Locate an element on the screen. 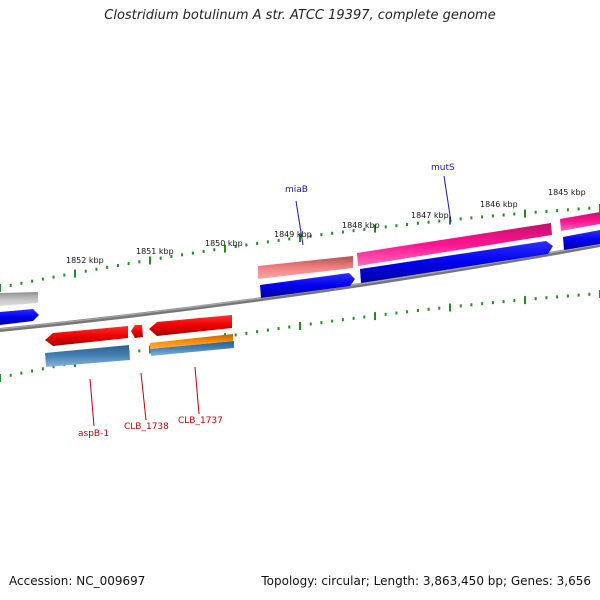  cds-feature-next is located at coordinates (581, 240).